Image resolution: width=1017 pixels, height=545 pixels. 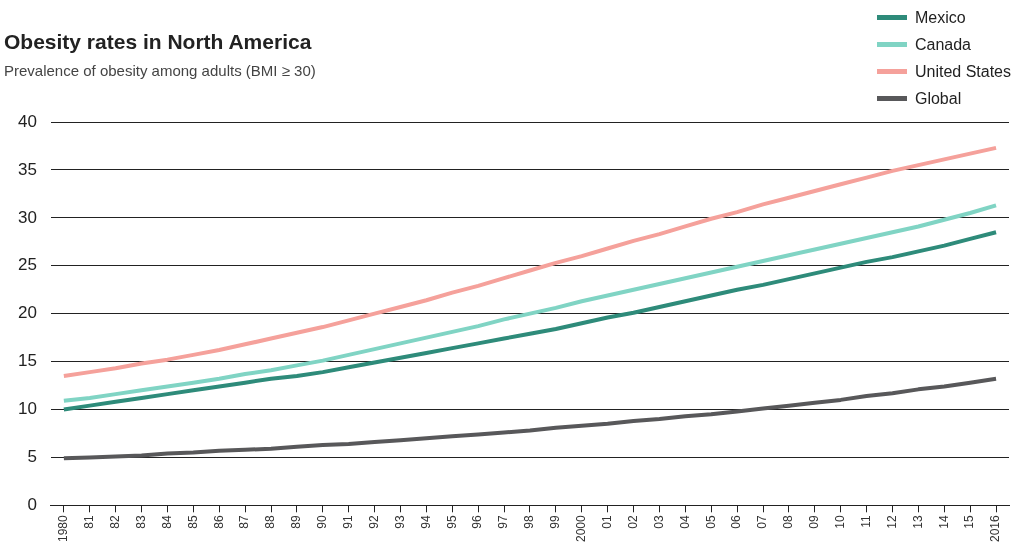 I want to click on x-tick-label: 2016, so click(x=995, y=528).